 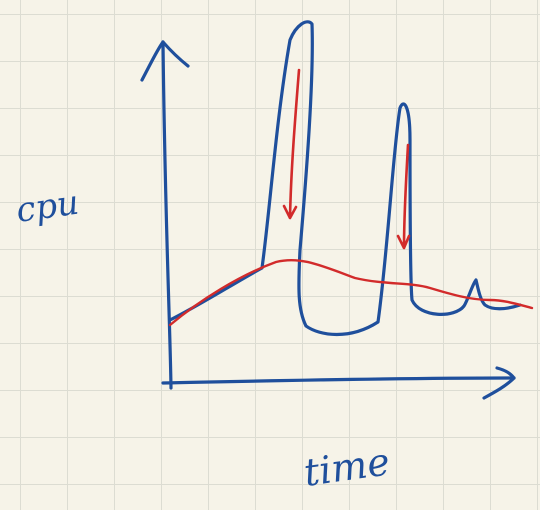 What do you see at coordinates (48, 207) in the screenshot?
I see `y-axis-label: cpu` at bounding box center [48, 207].